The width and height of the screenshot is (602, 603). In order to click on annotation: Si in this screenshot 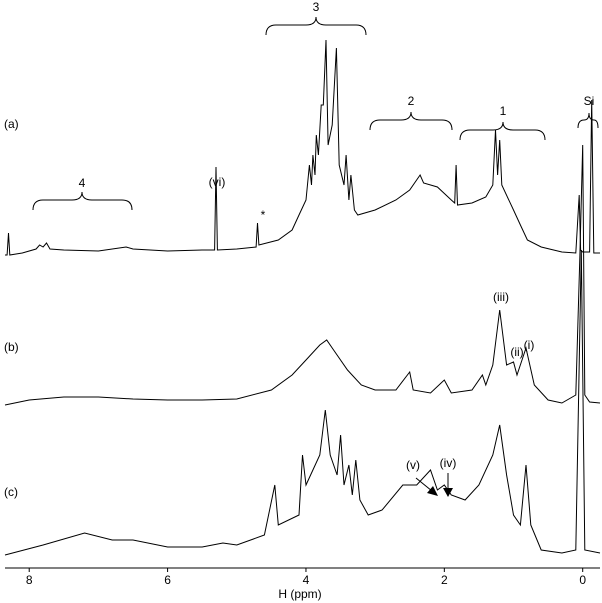, I will do `click(589, 101)`.